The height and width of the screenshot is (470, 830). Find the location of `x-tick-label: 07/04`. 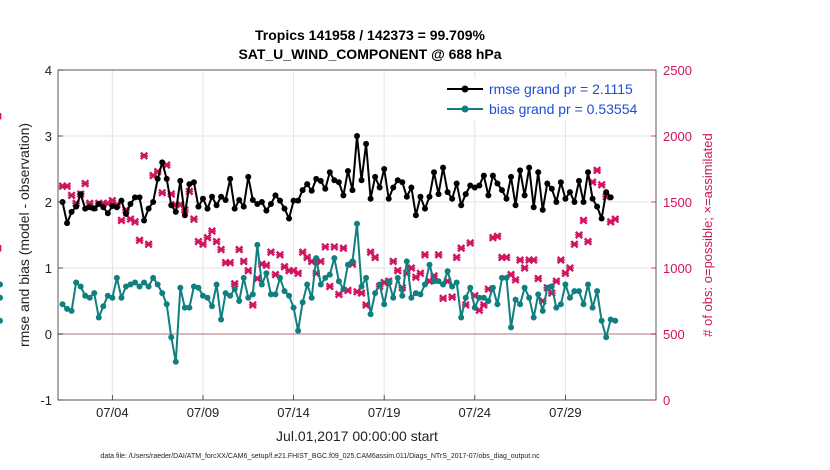

x-tick-label: 07/04 is located at coordinates (112, 412).